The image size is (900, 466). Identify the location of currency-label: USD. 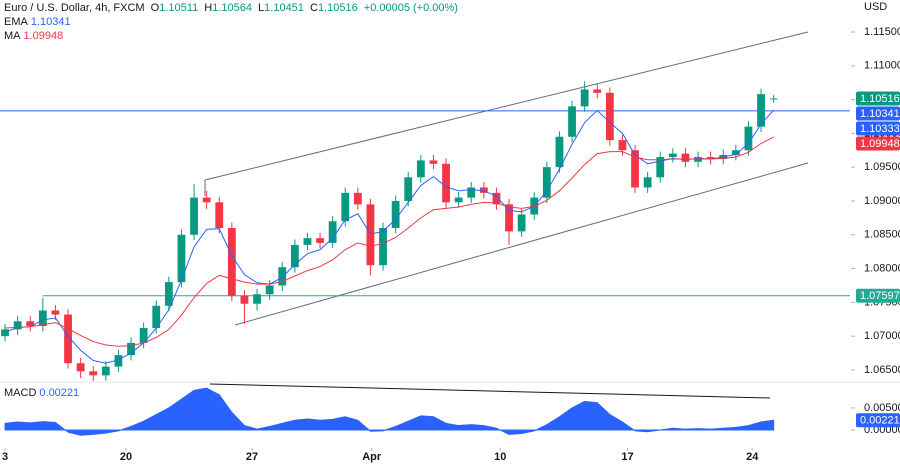
(875, 7).